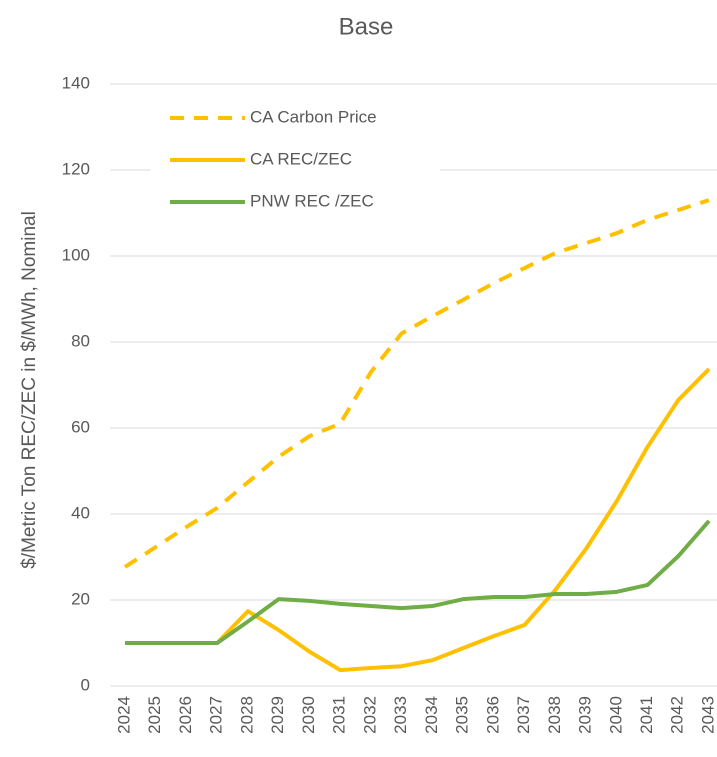 This screenshot has width=717, height=757. I want to click on x-tick-label: 2028, so click(246, 715).